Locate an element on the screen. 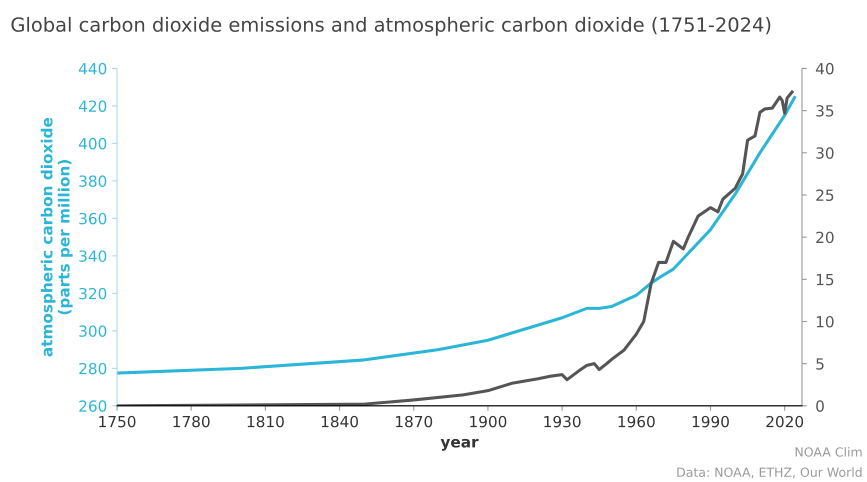 The height and width of the screenshot is (482, 867). y2-tick-label: 25 is located at coordinates (825, 195).